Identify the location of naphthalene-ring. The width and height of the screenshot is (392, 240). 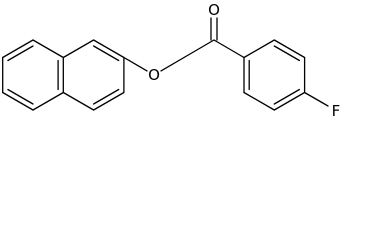
(63, 75).